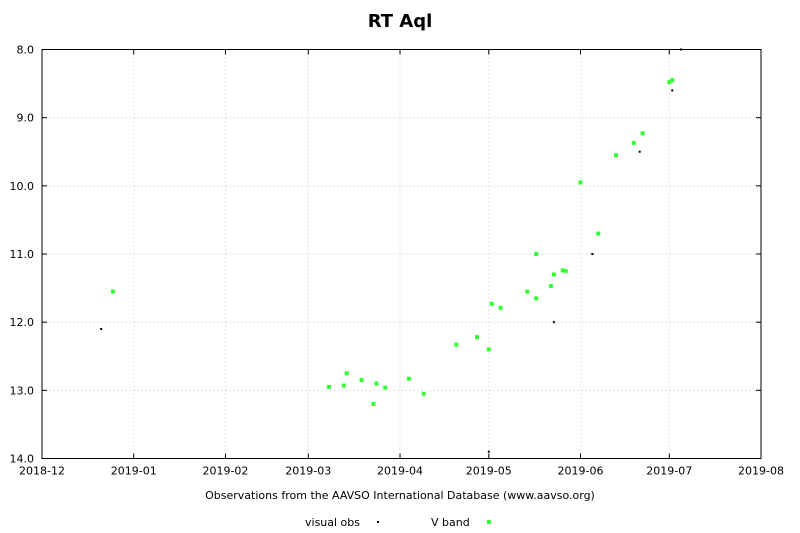 Image resolution: width=800 pixels, height=533 pixels. What do you see at coordinates (22, 186) in the screenshot?
I see `y-tick-label: 10.0` at bounding box center [22, 186].